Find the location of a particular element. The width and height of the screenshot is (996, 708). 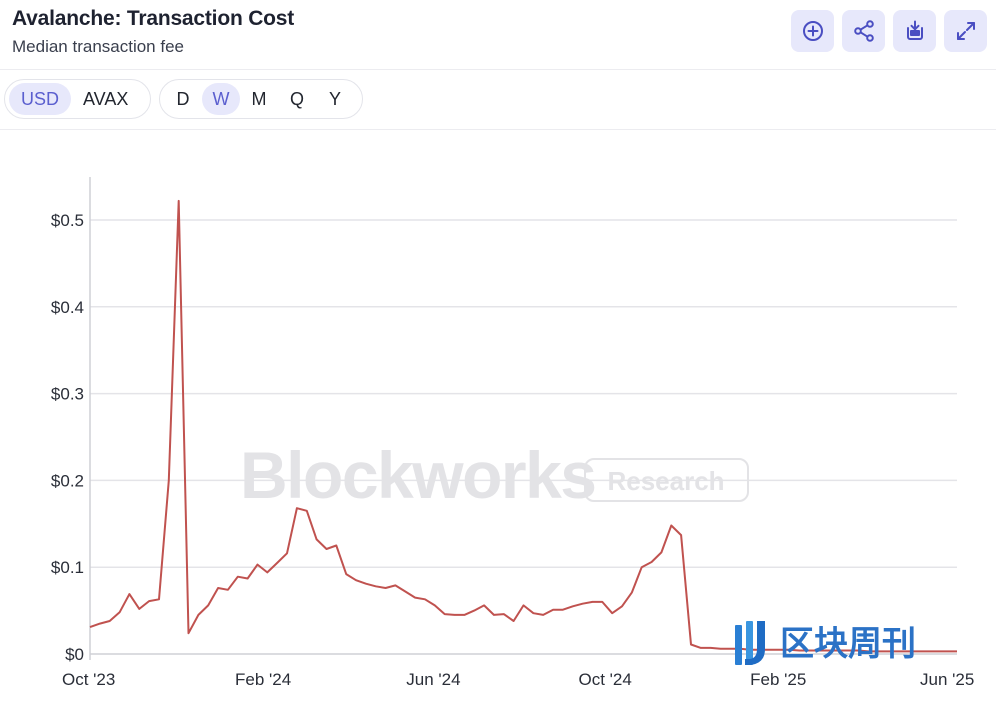

y-tick-label: $0.4 is located at coordinates (67, 307).